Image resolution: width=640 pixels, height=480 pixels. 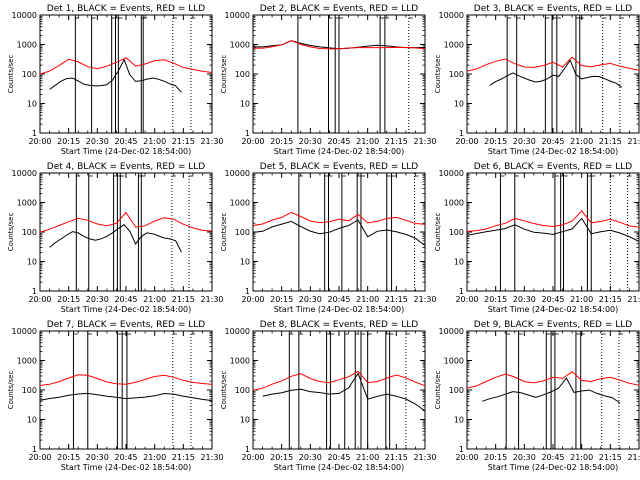 What do you see at coordinates (339, 325) in the screenshot?
I see `panel-title: Det 8, BLACK = Events, RED = LLD` at bounding box center [339, 325].